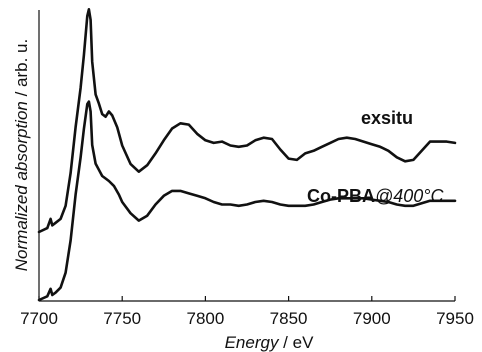  Describe the element at coordinates (289, 318) in the screenshot. I see `x-tick-label: 7850` at that location.